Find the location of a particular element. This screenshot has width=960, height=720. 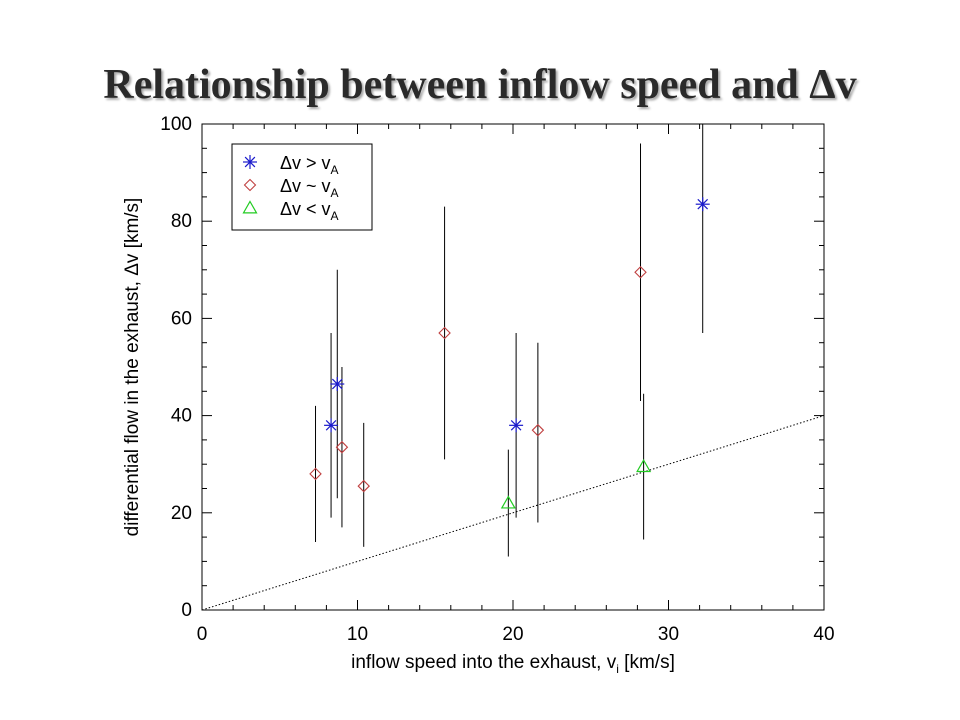

y-tick-label: 60 is located at coordinates (181, 318).